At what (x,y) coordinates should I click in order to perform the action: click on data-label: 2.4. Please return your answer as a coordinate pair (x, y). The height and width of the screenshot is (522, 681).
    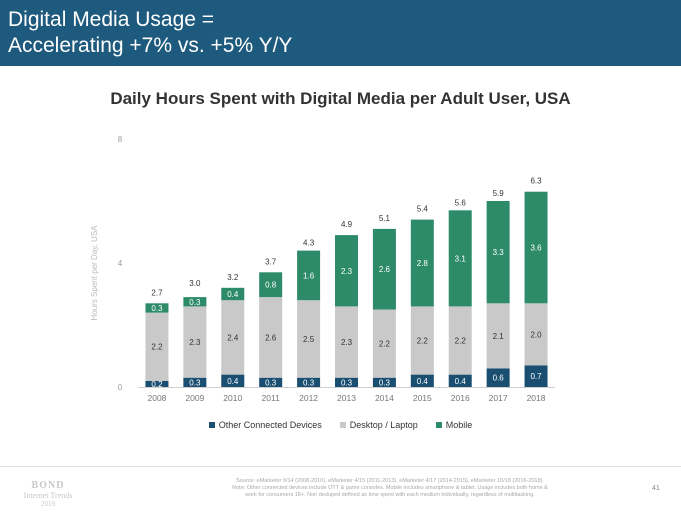
    Looking at the image, I should click on (233, 337).